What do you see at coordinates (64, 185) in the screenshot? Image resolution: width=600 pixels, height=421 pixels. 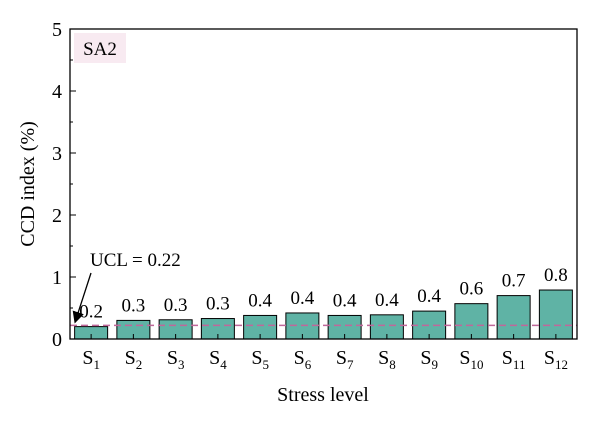 I see `y-axis: 0 1 2 3 4 5` at bounding box center [64, 185].